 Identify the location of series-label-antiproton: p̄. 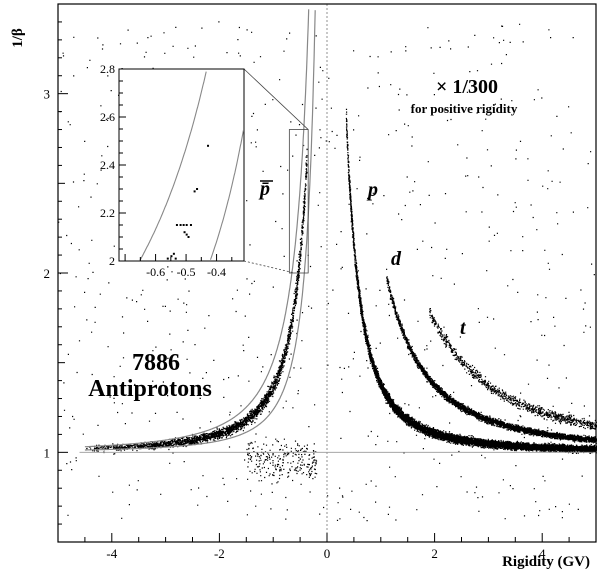
(264, 189).